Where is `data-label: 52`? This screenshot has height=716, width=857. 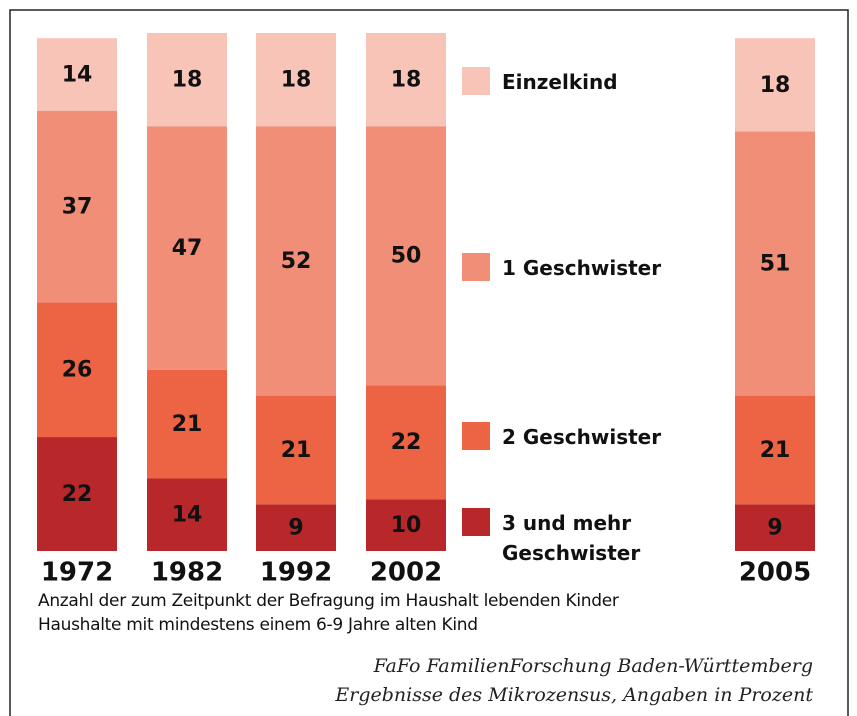
data-label: 52 is located at coordinates (296, 261).